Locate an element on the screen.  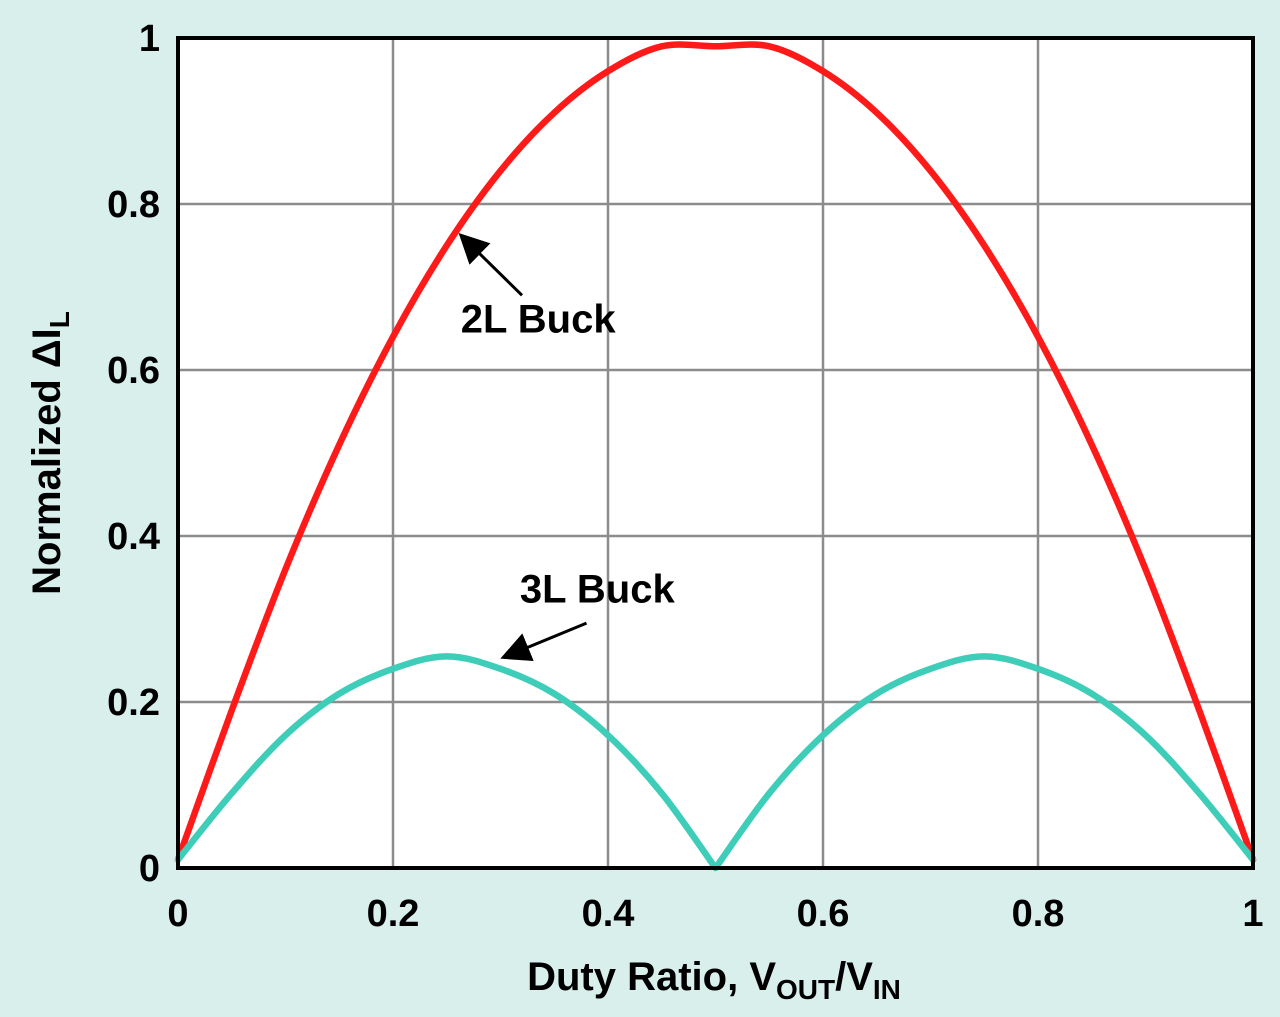
y-tick-label: 0.2 is located at coordinates (133, 703).